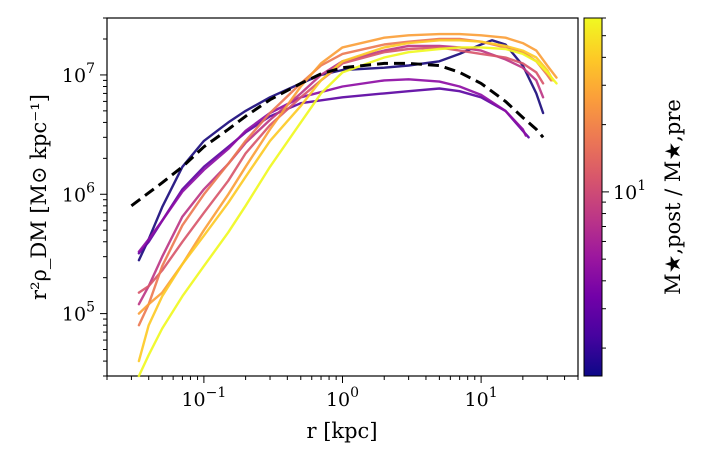  What do you see at coordinates (493, 393) in the screenshot?
I see `x-tick-label-exponent: 1` at bounding box center [493, 393].